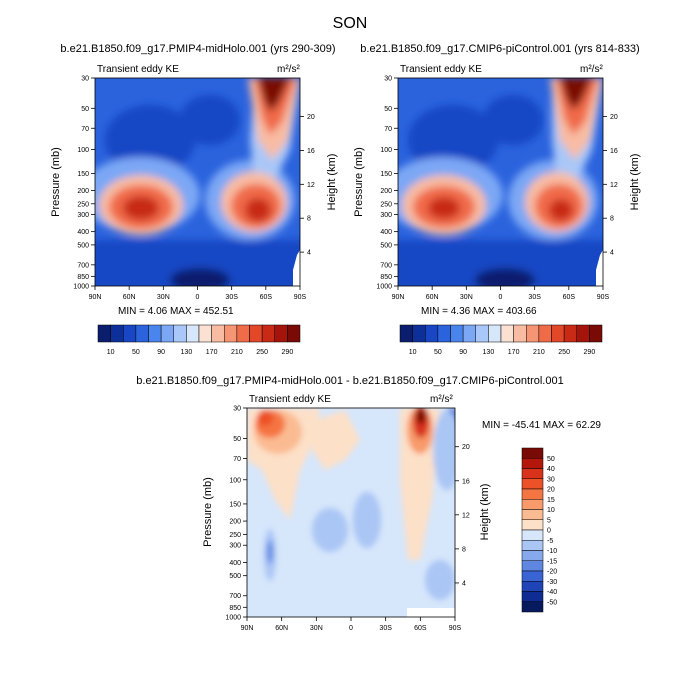 The width and height of the screenshot is (700, 700). I want to click on panel-diff-xtick-label: 60N, so click(281, 628).